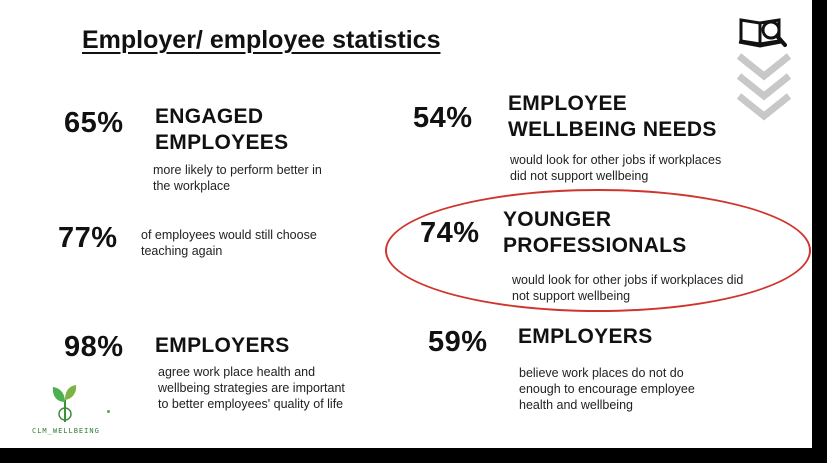  What do you see at coordinates (450, 233) in the screenshot?
I see `stat-74-percent: 74%` at bounding box center [450, 233].